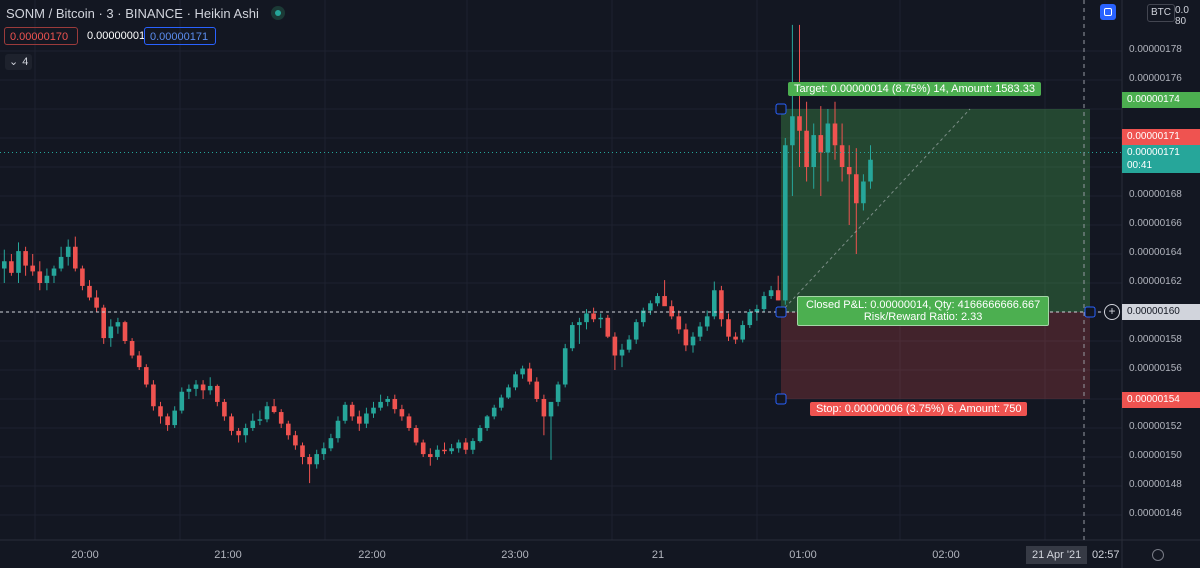  I want to click on scale-icon, so click(1108, 12).